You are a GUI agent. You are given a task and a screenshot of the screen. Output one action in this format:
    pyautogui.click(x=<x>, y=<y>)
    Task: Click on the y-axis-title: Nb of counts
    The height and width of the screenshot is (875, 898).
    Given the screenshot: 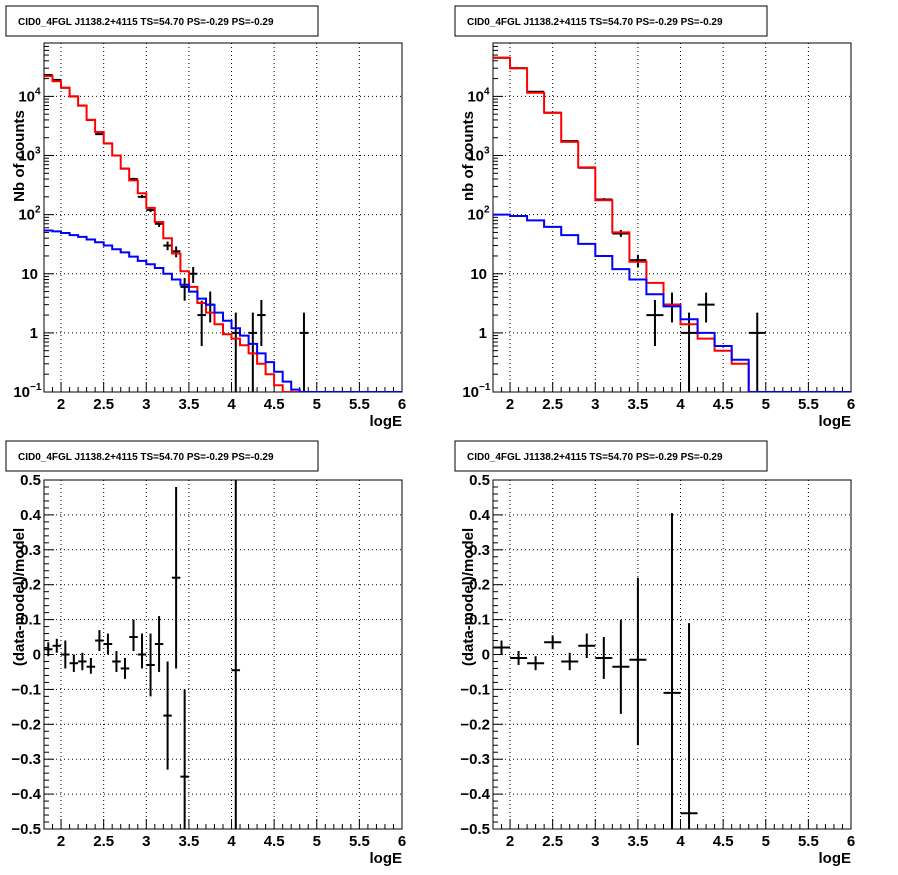 What is the action you would take?
    pyautogui.click(x=19, y=156)
    